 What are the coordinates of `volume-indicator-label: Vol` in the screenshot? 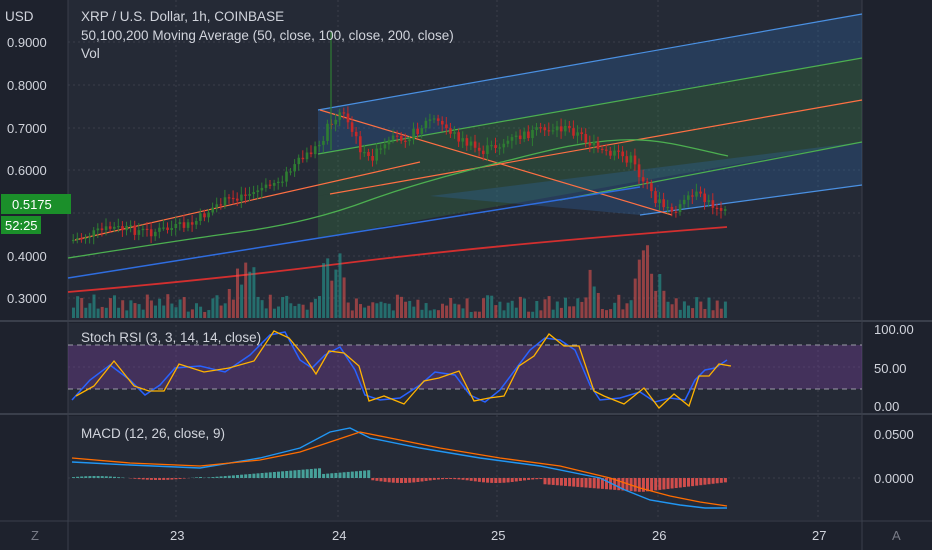 It's located at (90, 53).